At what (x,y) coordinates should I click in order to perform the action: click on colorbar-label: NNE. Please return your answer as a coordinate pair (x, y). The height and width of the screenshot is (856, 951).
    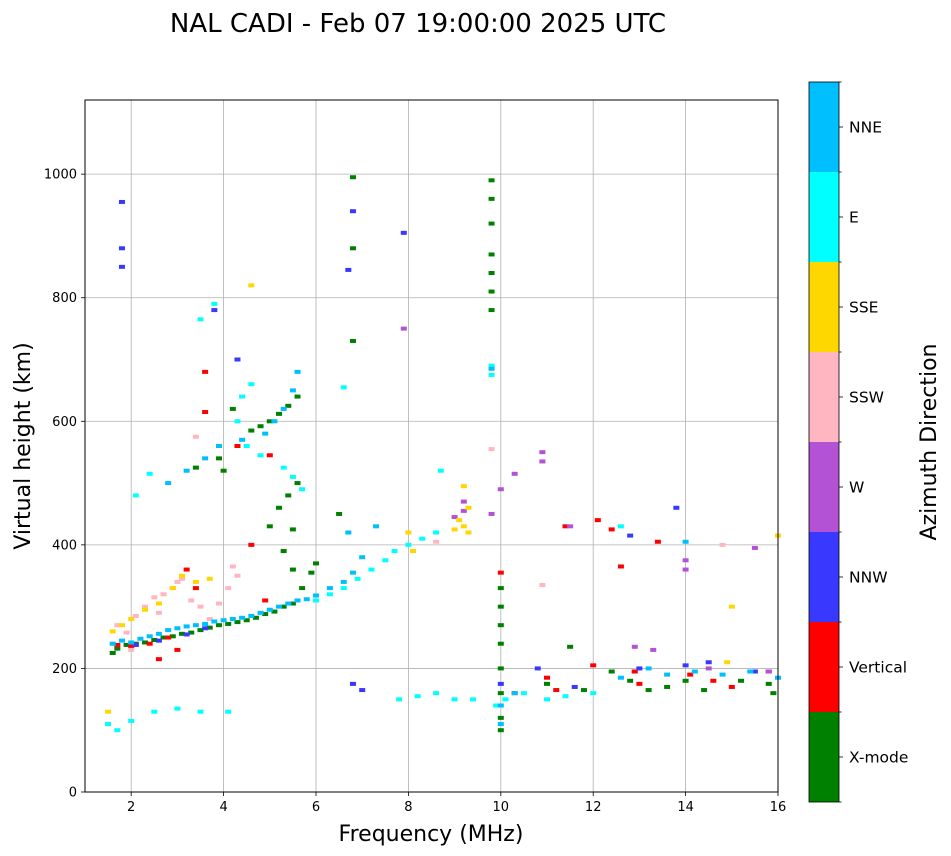
    Looking at the image, I should click on (865, 128).